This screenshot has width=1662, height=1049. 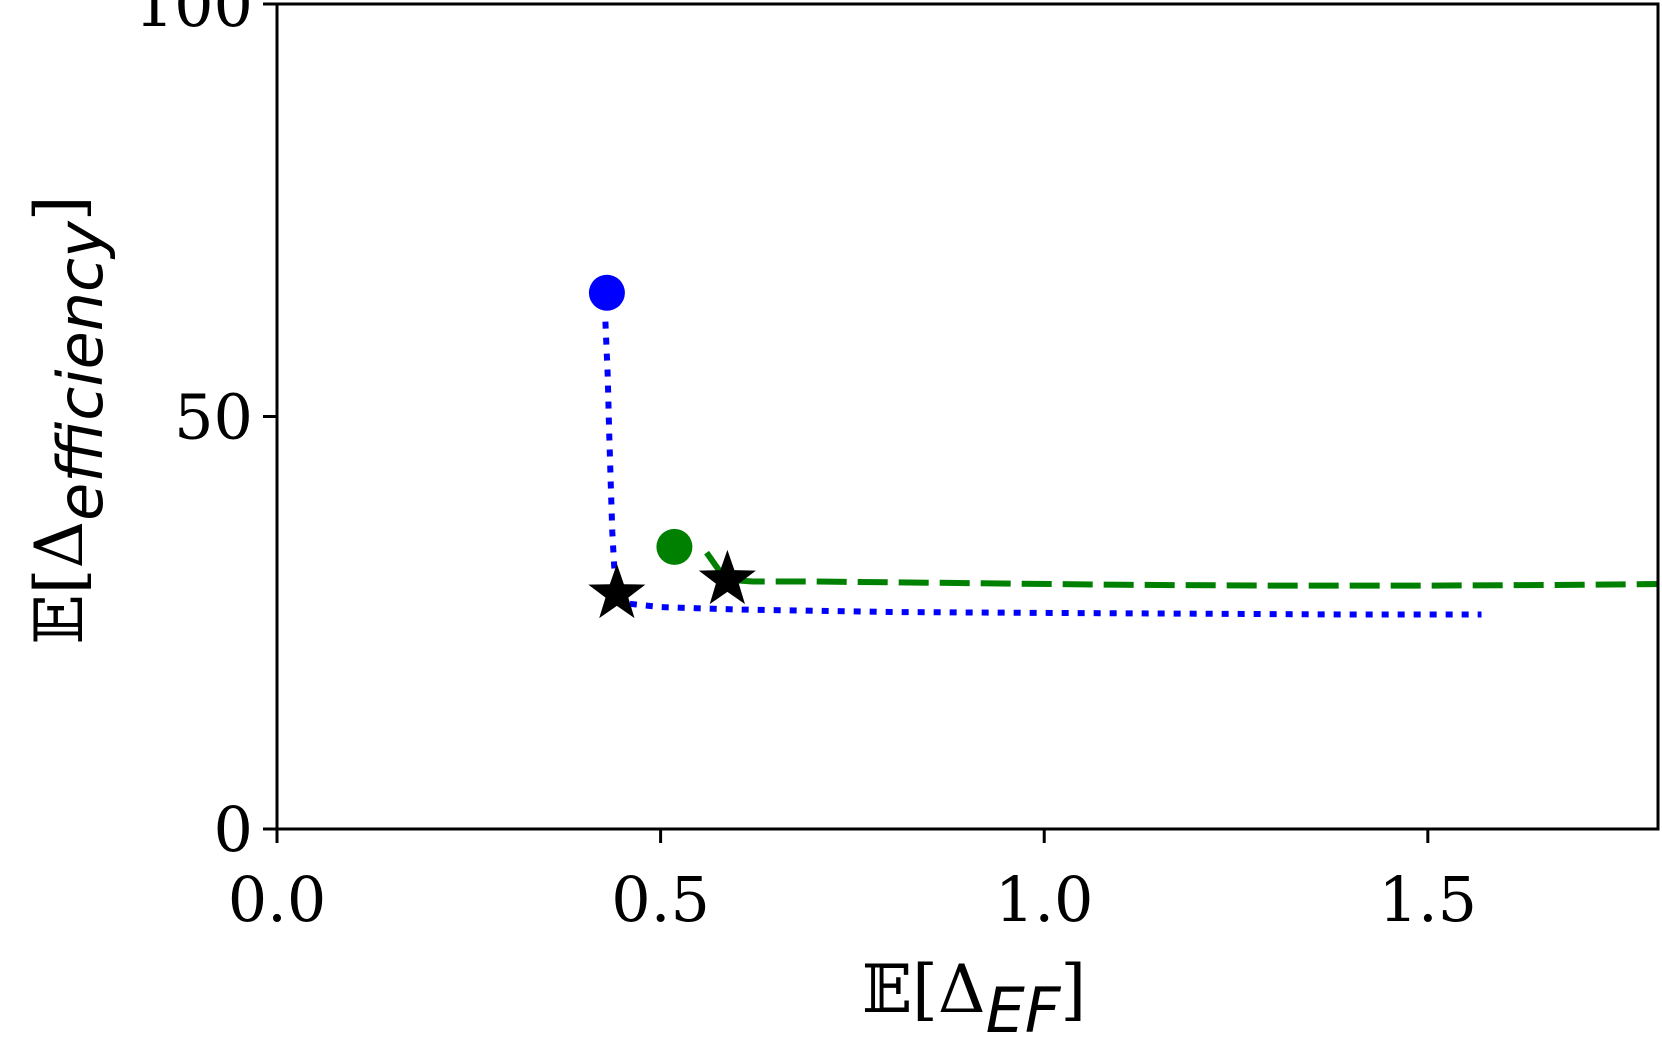 What do you see at coordinates (1024, 1010) in the screenshot?
I see `x-axis-label-subscript: EF` at bounding box center [1024, 1010].